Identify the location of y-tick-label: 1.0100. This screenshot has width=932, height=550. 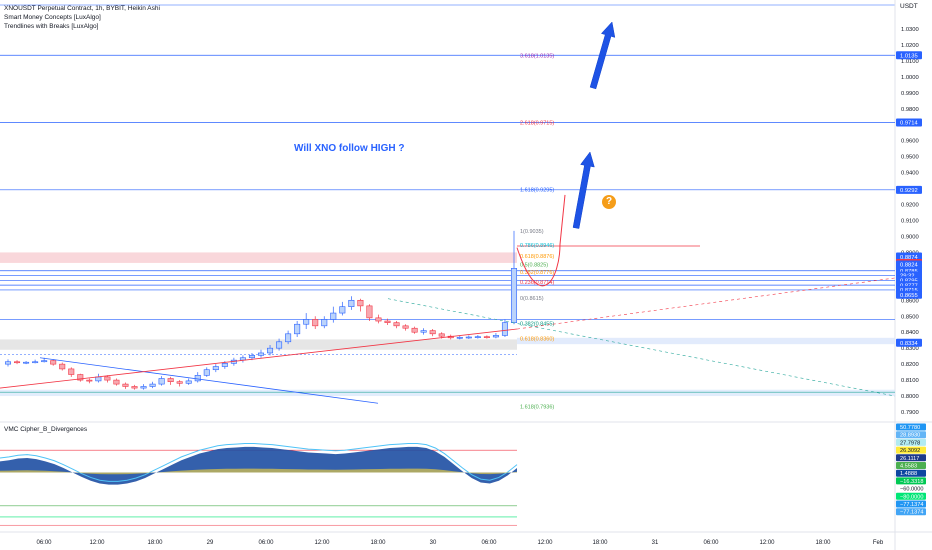
(910, 62).